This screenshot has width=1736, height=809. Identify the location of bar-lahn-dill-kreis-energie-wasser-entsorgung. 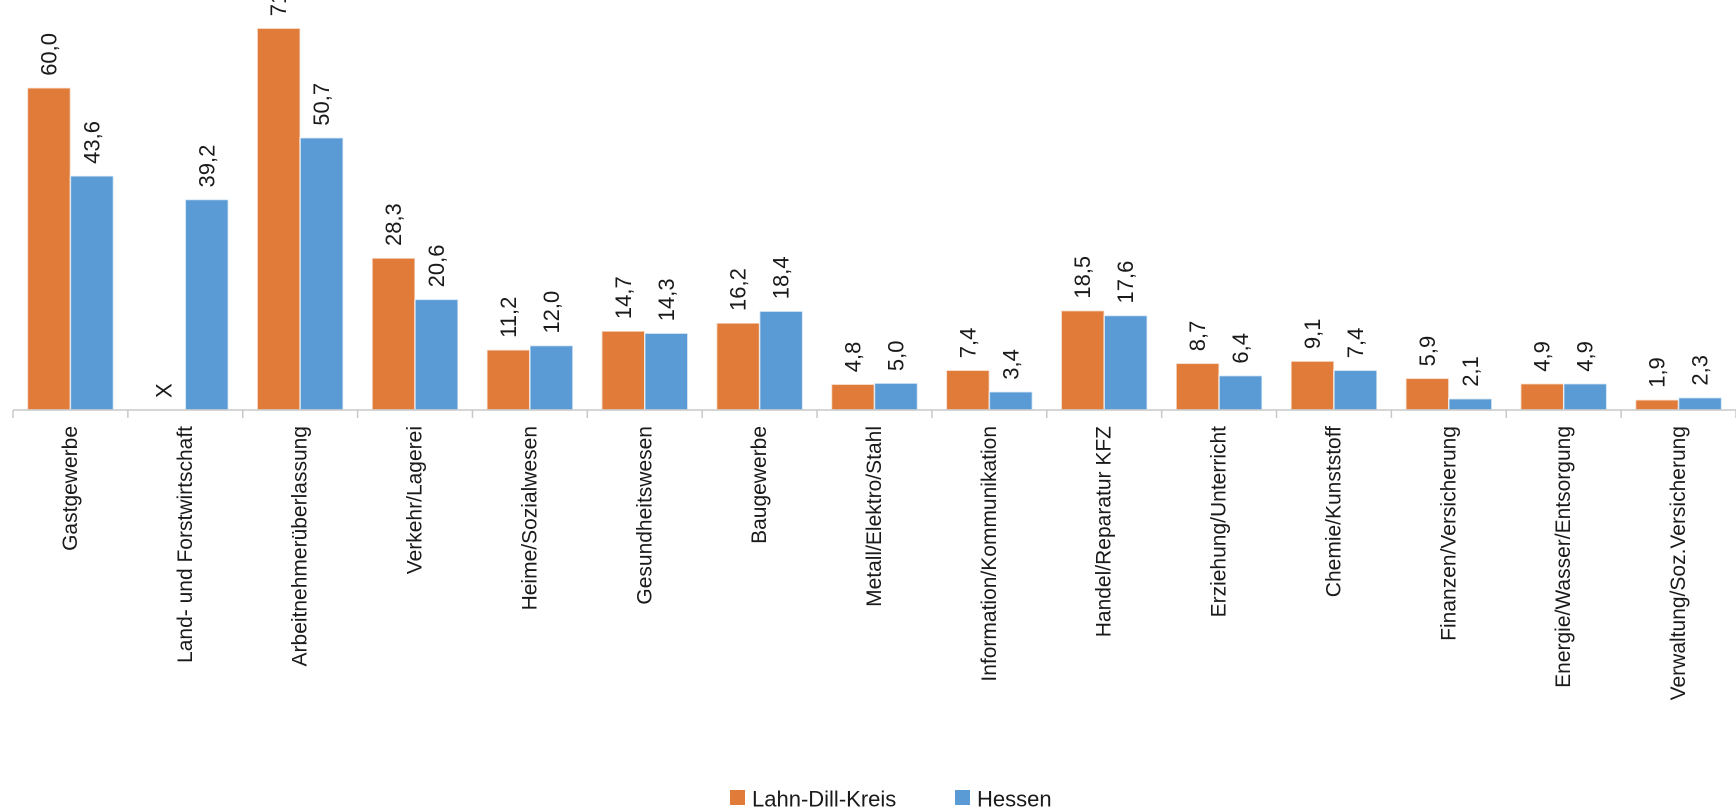
(1542, 396).